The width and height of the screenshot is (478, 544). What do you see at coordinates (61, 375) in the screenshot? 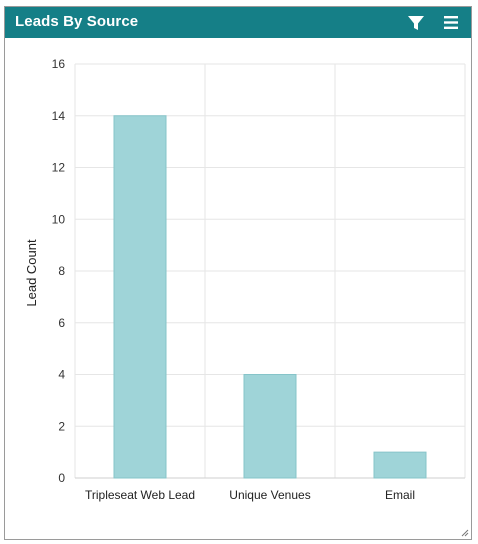
I see `y-tick-label: 4` at bounding box center [61, 375].